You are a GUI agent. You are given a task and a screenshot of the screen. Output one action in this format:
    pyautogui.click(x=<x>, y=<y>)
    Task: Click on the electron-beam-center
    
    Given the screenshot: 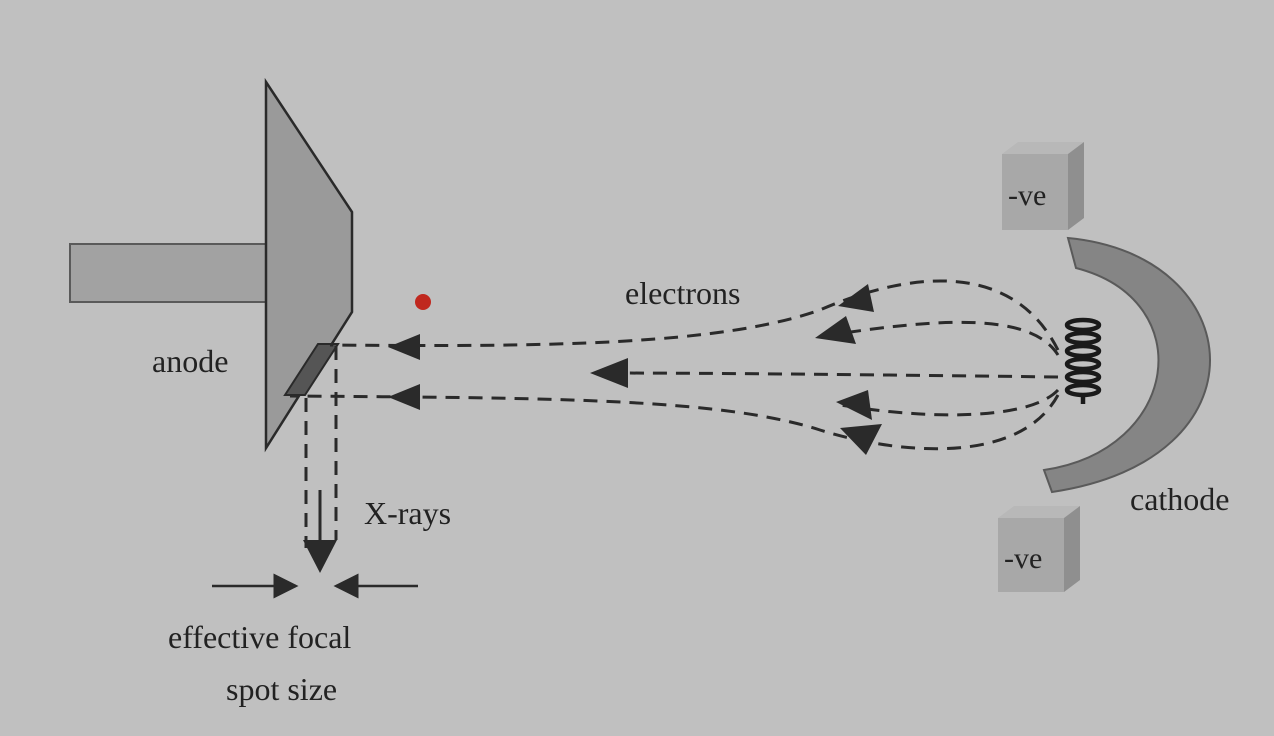 What is the action you would take?
    pyautogui.click(x=826, y=375)
    